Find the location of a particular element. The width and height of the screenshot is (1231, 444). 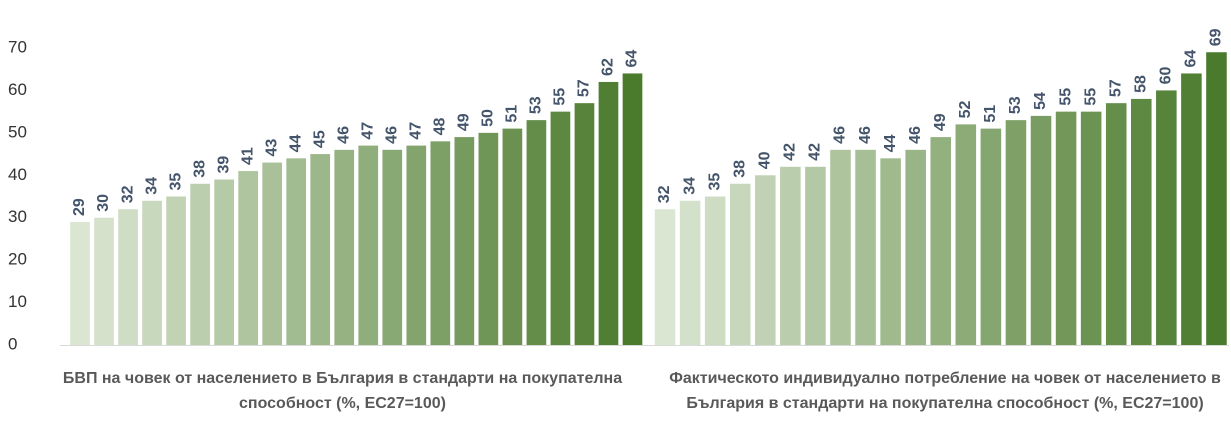

data-label: 30 is located at coordinates (103, 203).